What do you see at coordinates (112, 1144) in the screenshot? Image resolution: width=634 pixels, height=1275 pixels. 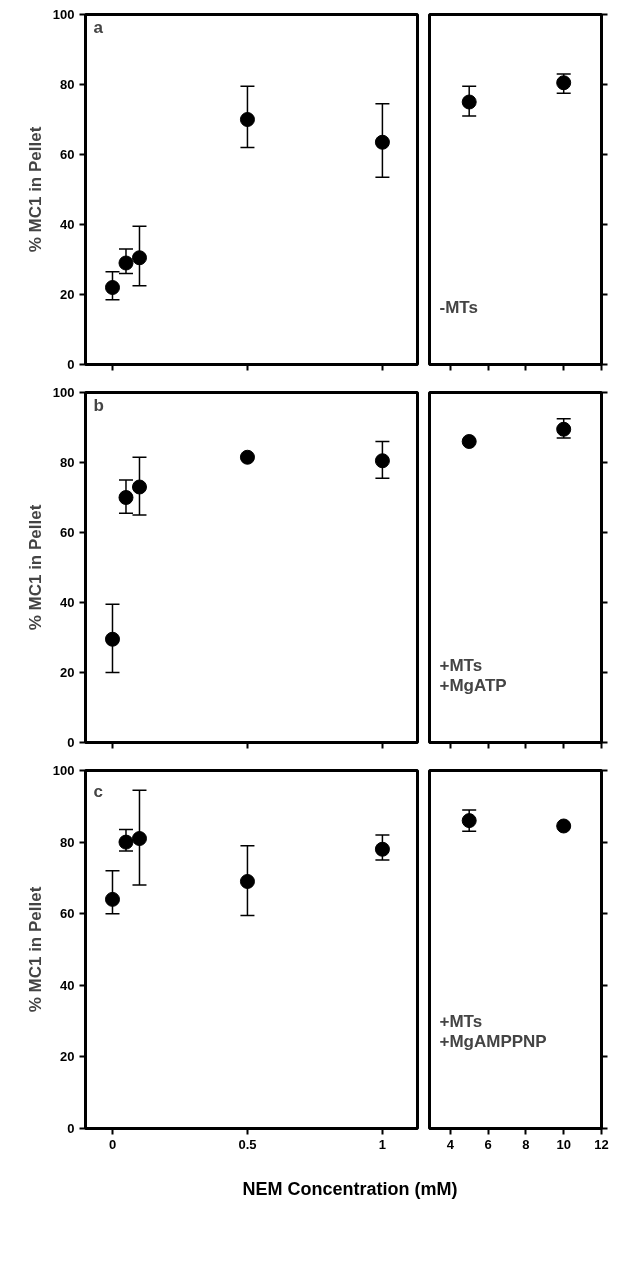 I see `x-tick-label: 0` at bounding box center [112, 1144].